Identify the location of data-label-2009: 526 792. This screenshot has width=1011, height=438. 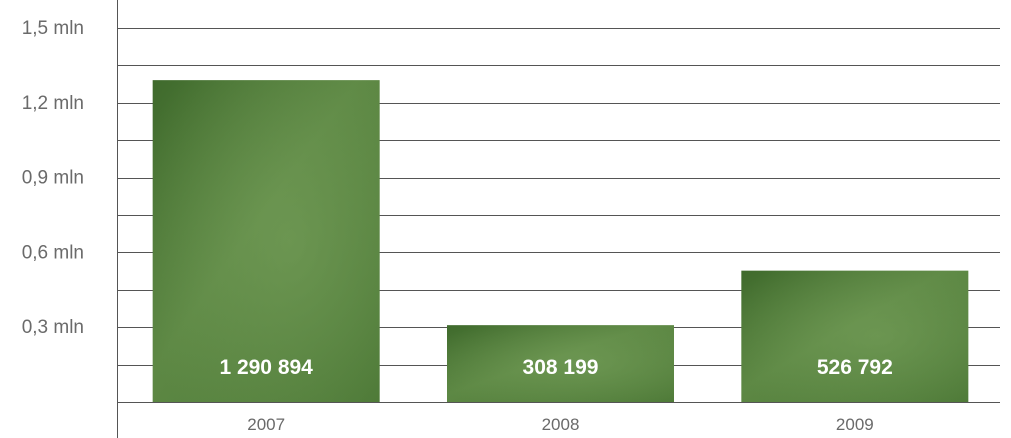
(855, 367).